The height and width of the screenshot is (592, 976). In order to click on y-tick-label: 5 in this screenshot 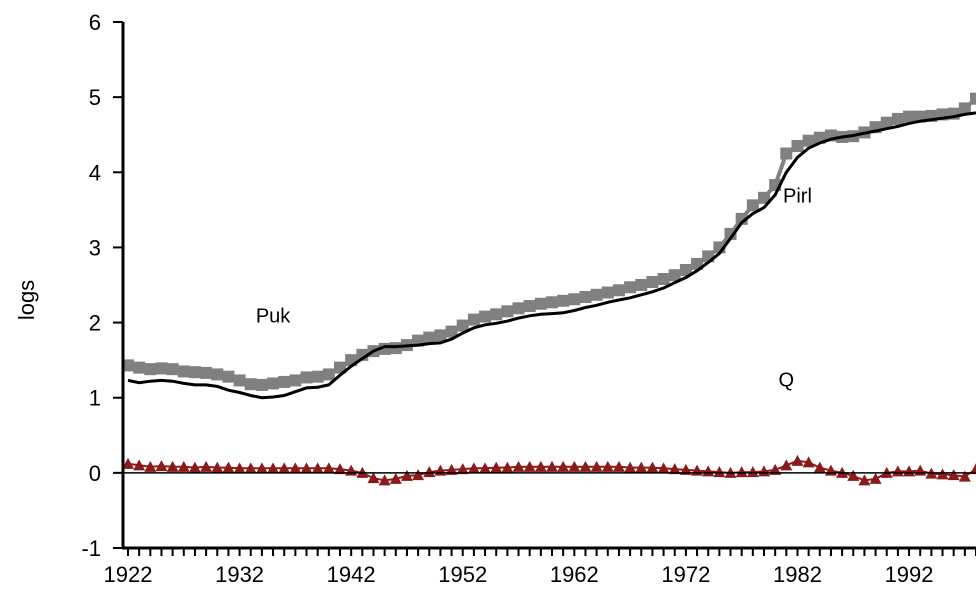, I will do `click(95, 97)`.